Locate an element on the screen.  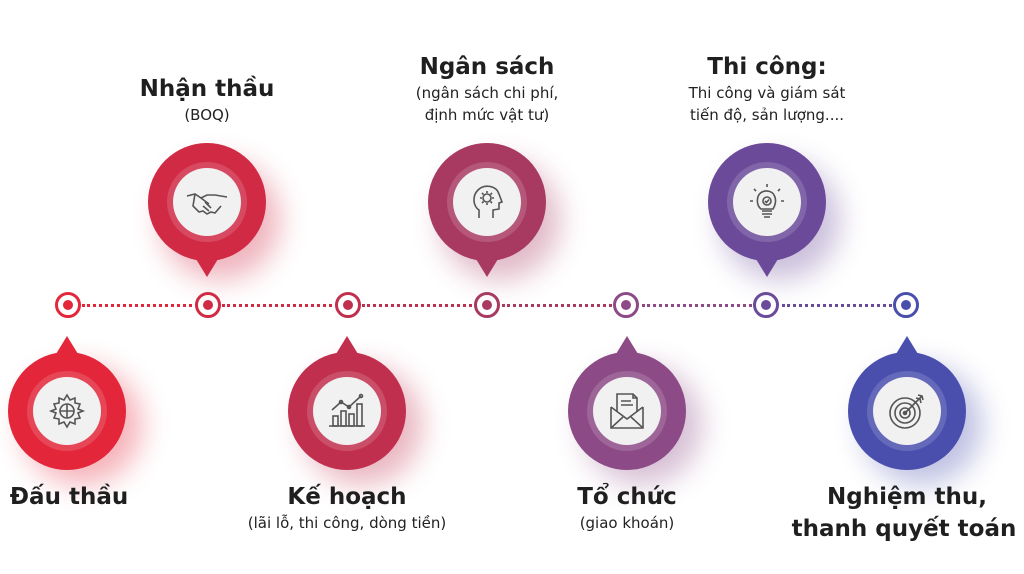
lightbulb-icon is located at coordinates (767, 202).